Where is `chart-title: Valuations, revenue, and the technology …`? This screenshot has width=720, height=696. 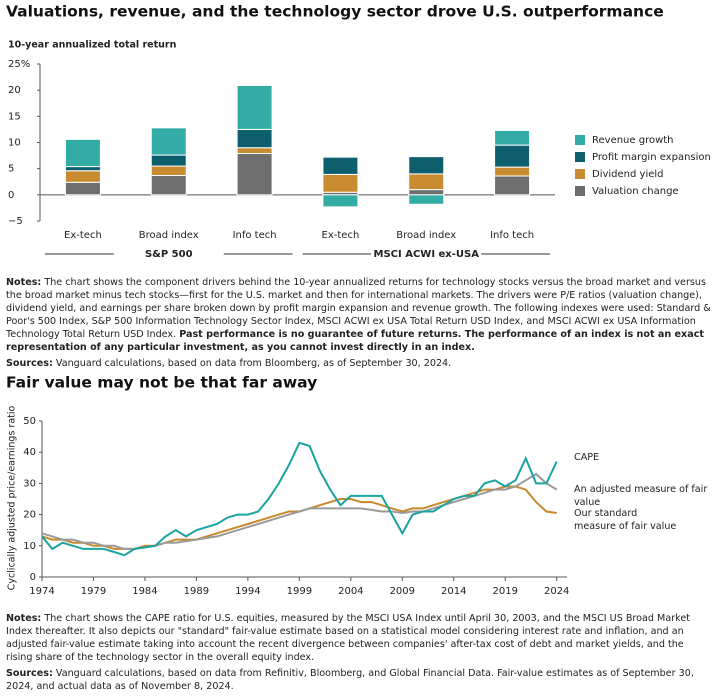
chart-title: Valuations, revenue, and the technology … is located at coordinates (335, 12).